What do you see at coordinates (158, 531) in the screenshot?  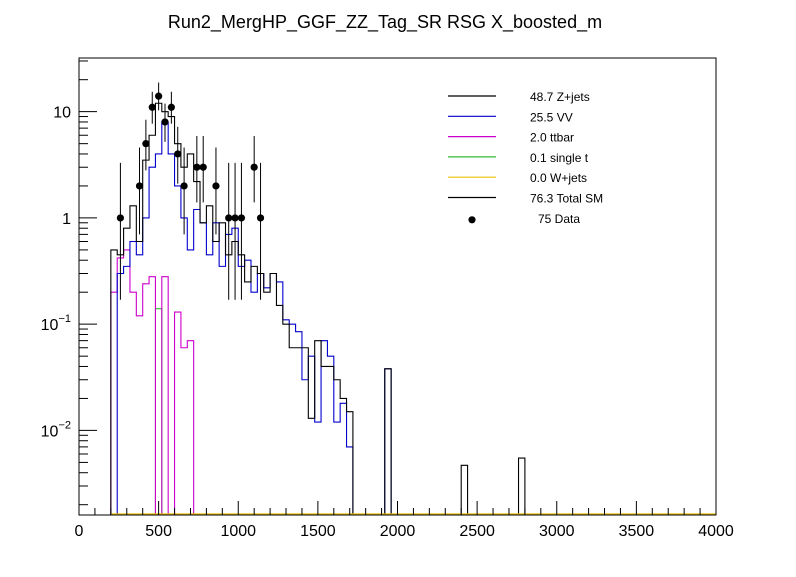 I see `x-tick-label: 500` at bounding box center [158, 531].